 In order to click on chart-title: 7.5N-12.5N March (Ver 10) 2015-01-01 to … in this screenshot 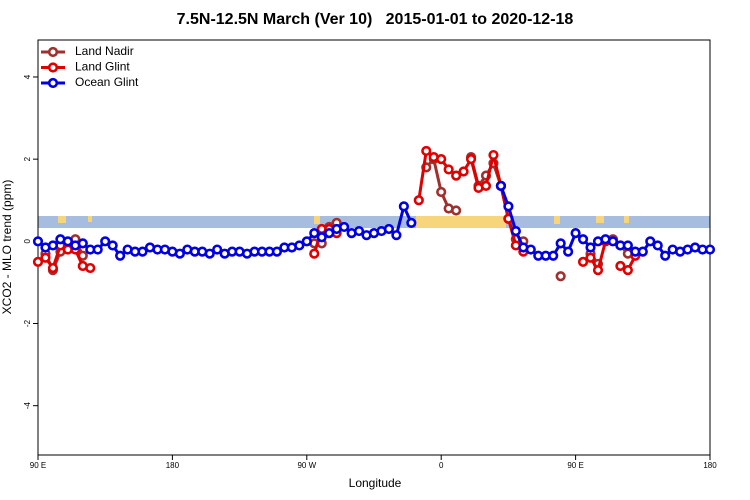, I will do `click(375, 19)`.